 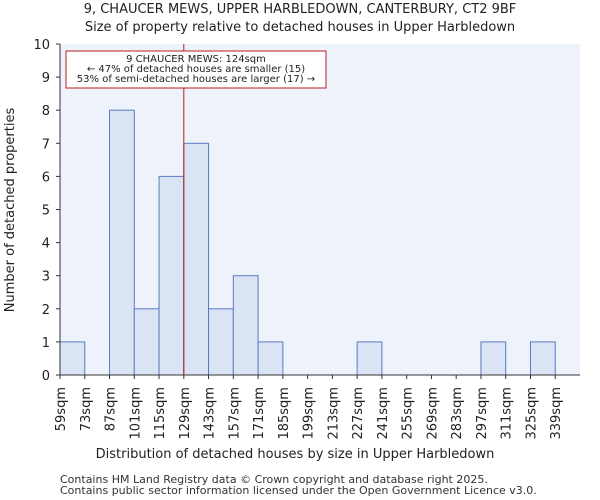 I want to click on x-tick-label: 59sqm, so click(x=61, y=409).